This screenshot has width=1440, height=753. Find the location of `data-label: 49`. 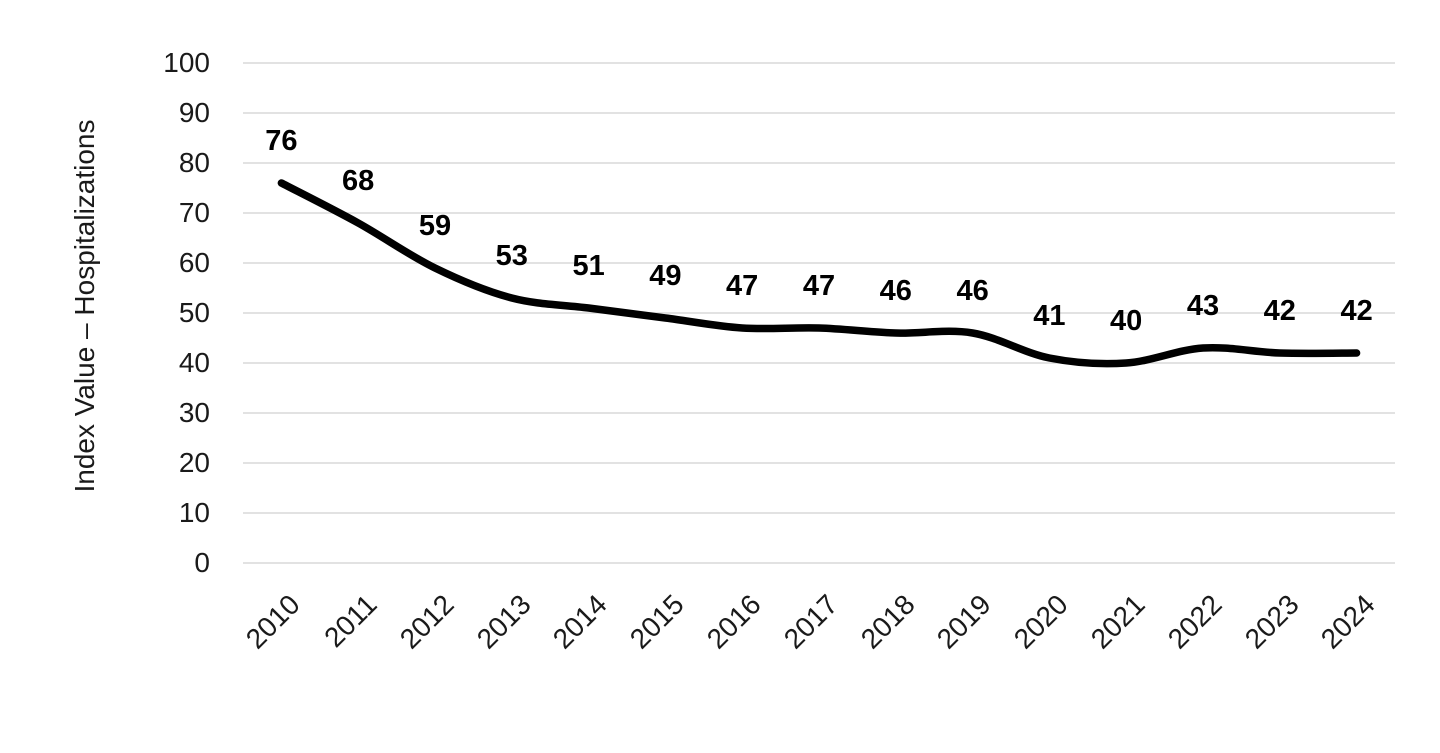

data-label: 49 is located at coordinates (665, 276).